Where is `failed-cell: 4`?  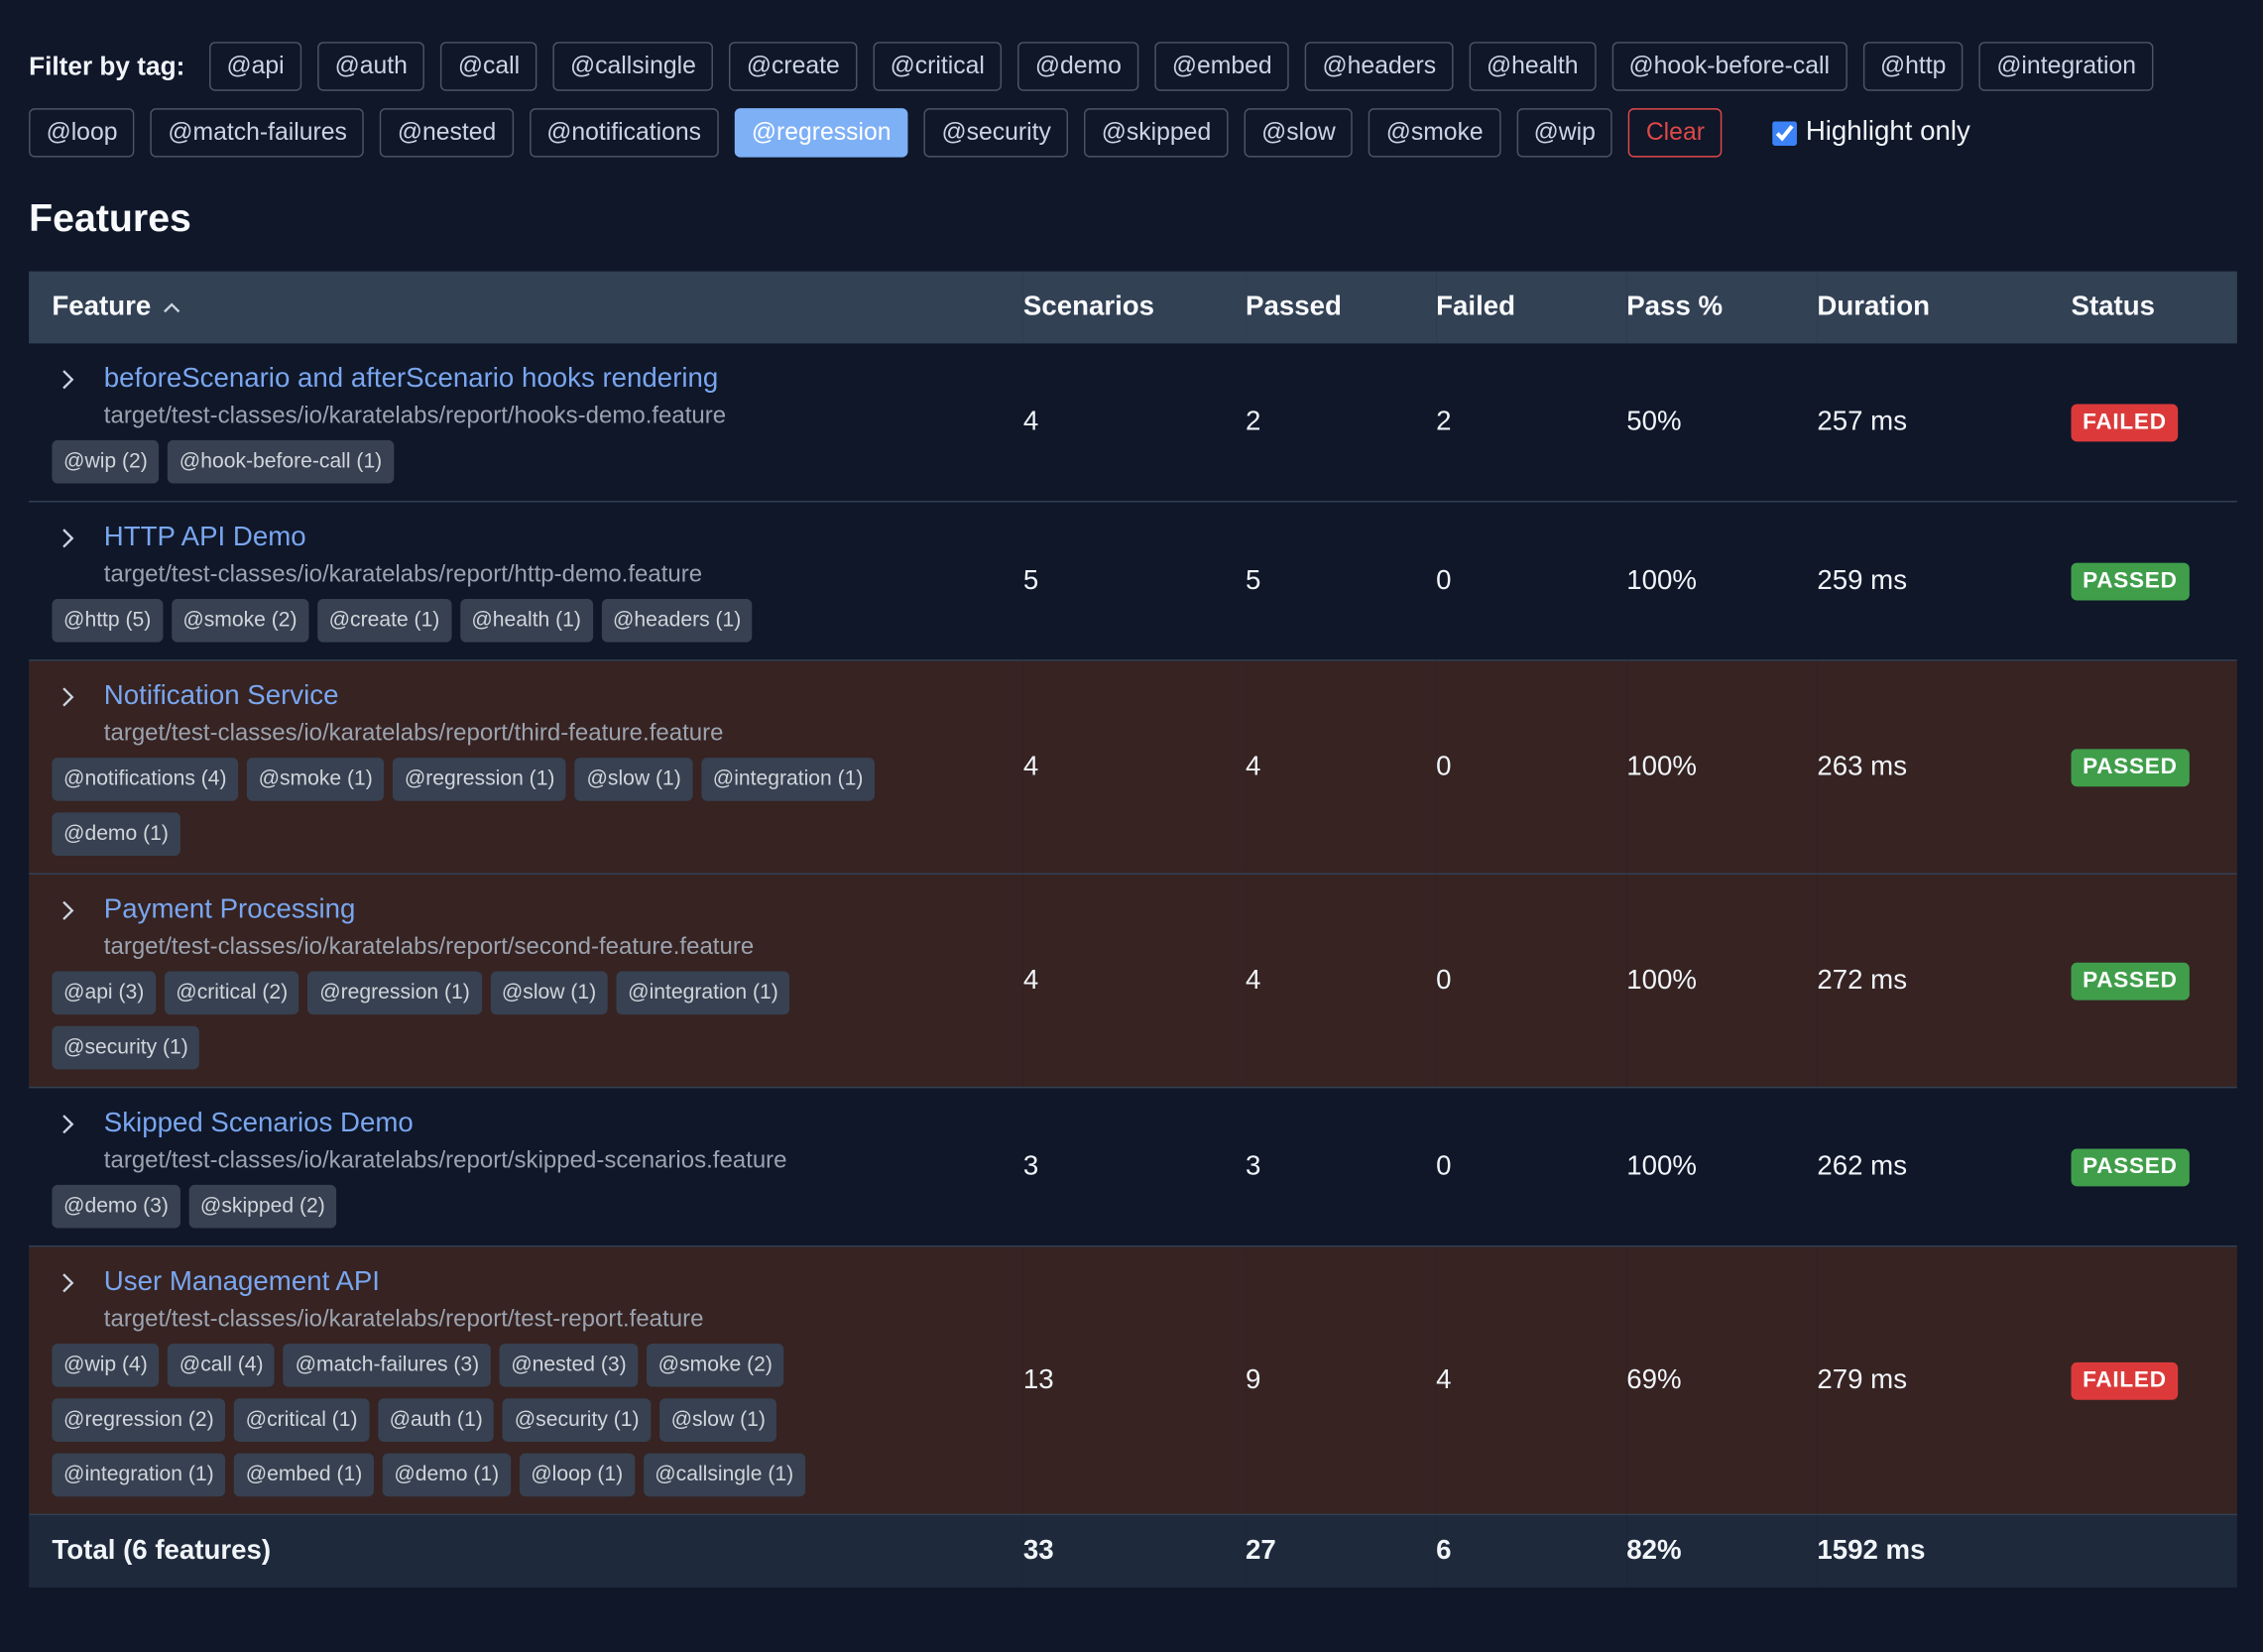
failed-cell: 4 is located at coordinates (1531, 1380).